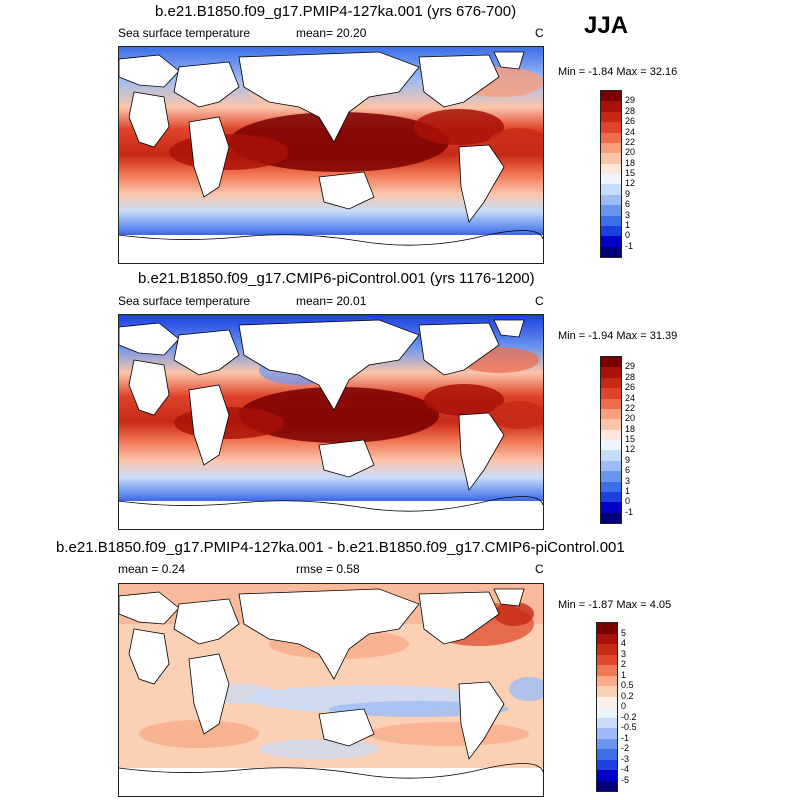 The height and width of the screenshot is (800, 800). Describe the element at coordinates (607, 707) in the screenshot. I see `panel-3-colorbar` at that location.